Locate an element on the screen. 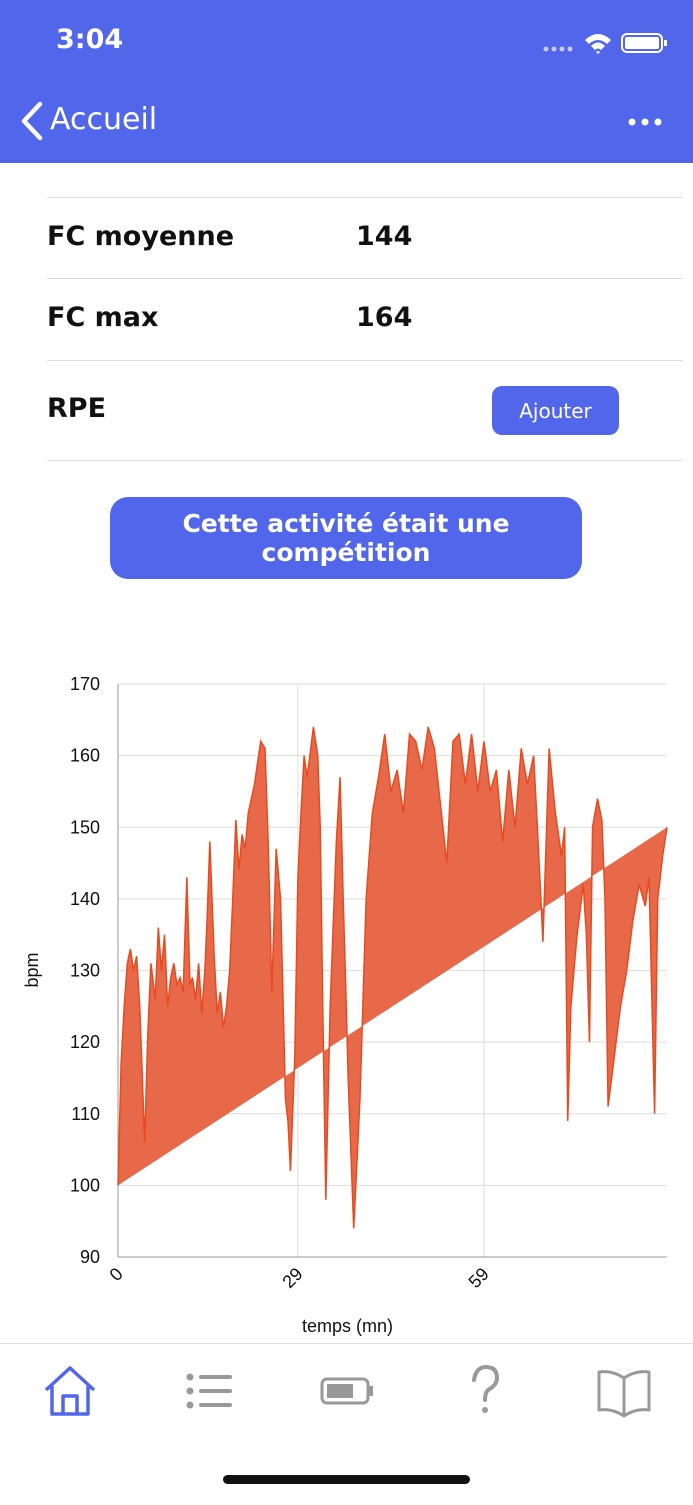 Image resolution: width=693 pixels, height=1505 pixels. y-tick-label: 110 is located at coordinates (85, 1114).